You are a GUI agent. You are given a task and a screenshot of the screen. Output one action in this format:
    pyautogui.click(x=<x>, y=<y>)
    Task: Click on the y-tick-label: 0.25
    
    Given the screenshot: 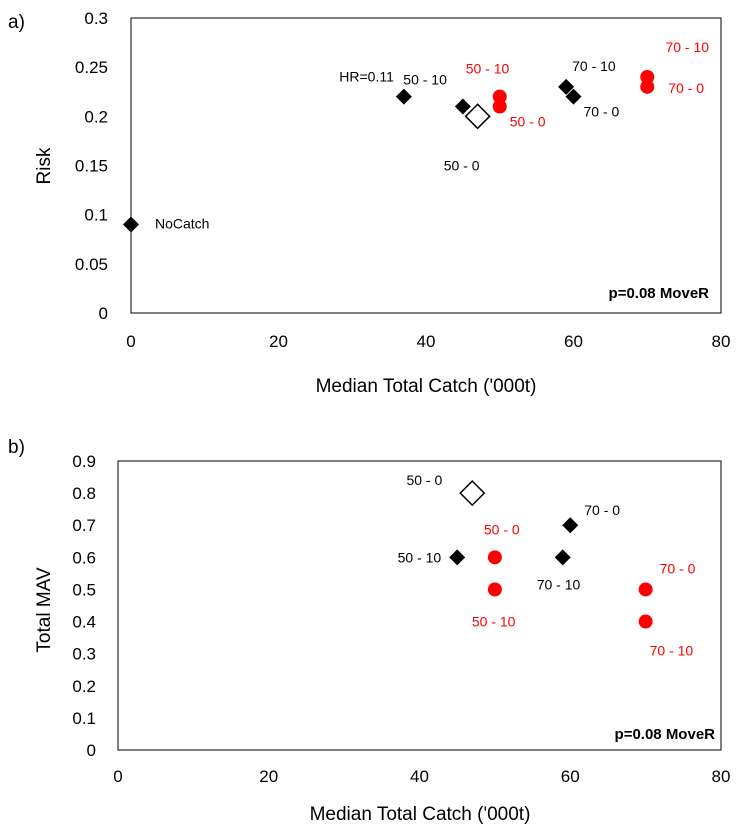 What is the action you would take?
    pyautogui.click(x=91, y=67)
    